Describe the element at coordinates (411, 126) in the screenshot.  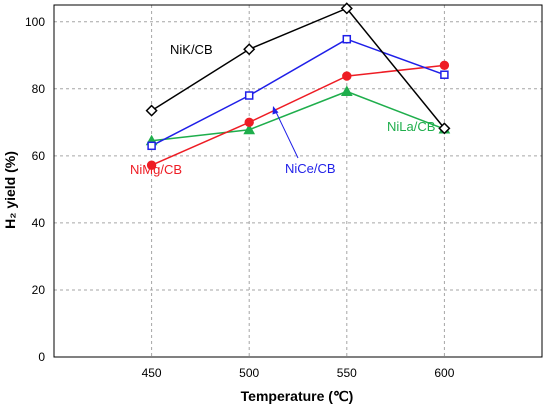
I see `series-label: NiLa/CB` at that location.